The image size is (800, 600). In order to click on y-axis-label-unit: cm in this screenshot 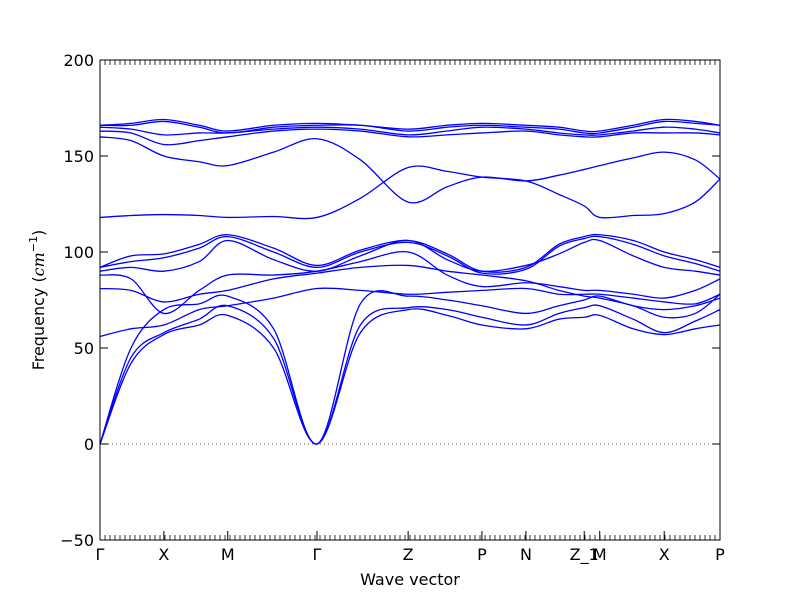, I will do `click(38, 264)`.